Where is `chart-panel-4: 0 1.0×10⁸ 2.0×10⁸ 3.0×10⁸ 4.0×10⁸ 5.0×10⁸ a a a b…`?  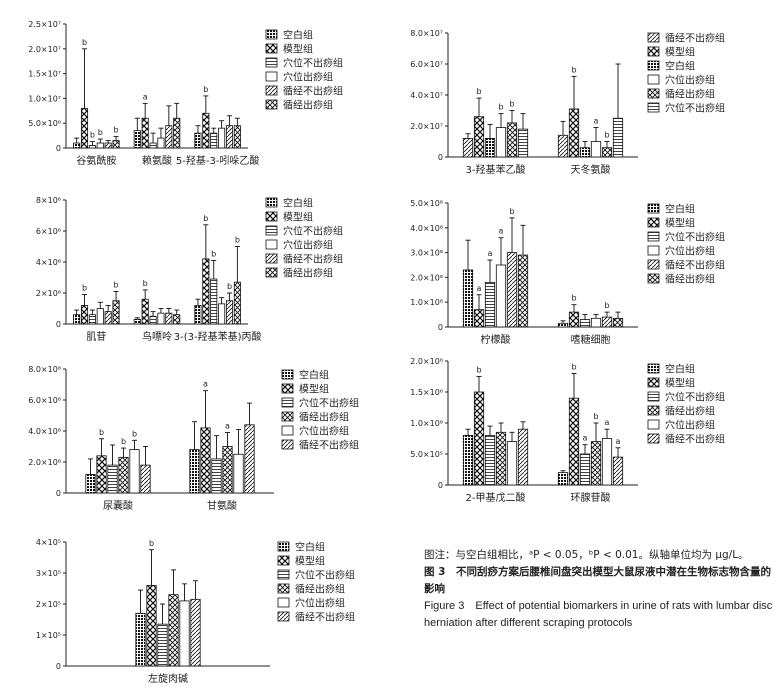 chart-panel-4: 0 1.0×10⁸ 2.0×10⁸ 3.0×10⁸ 4.0×10⁸ 5.0×10⁸ a a a b… is located at coordinates (567, 272).